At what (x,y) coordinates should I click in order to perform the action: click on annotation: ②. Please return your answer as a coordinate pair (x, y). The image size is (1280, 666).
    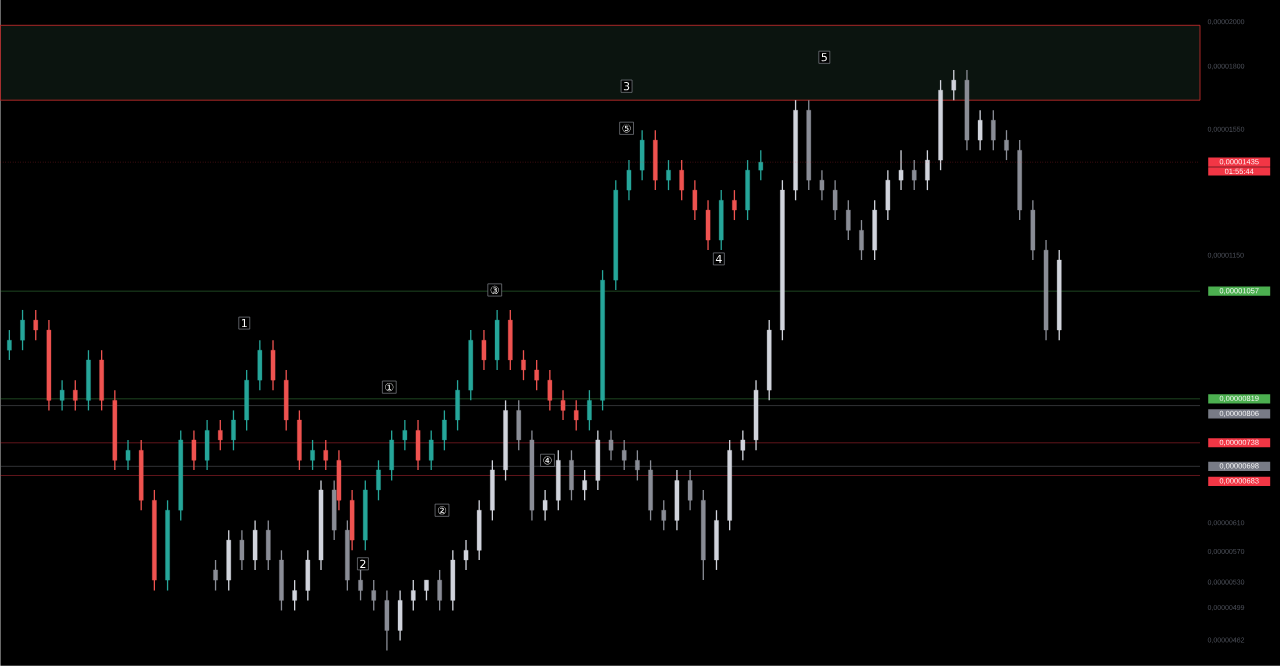
    Looking at the image, I should click on (442, 510).